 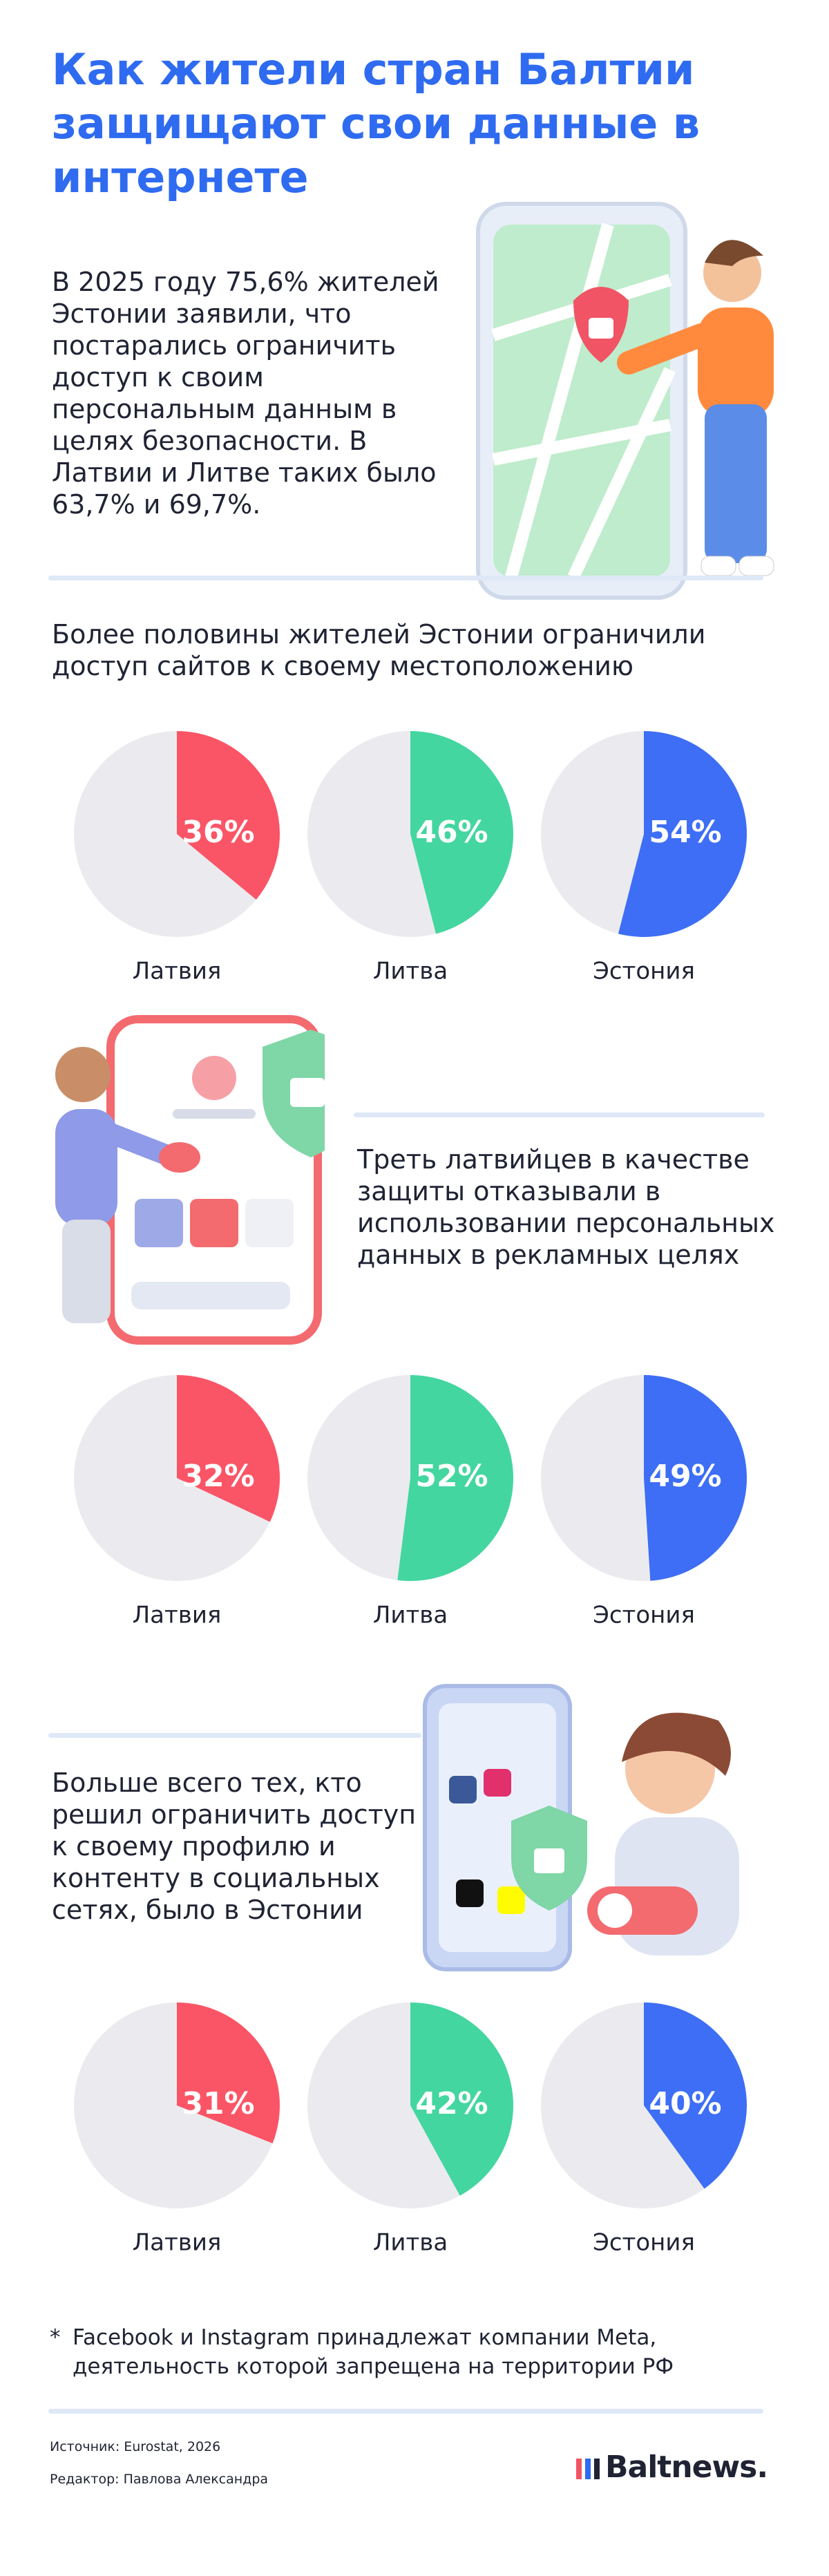 I want to click on editor: Редактор: Павлова Александра, so click(x=159, y=2479).